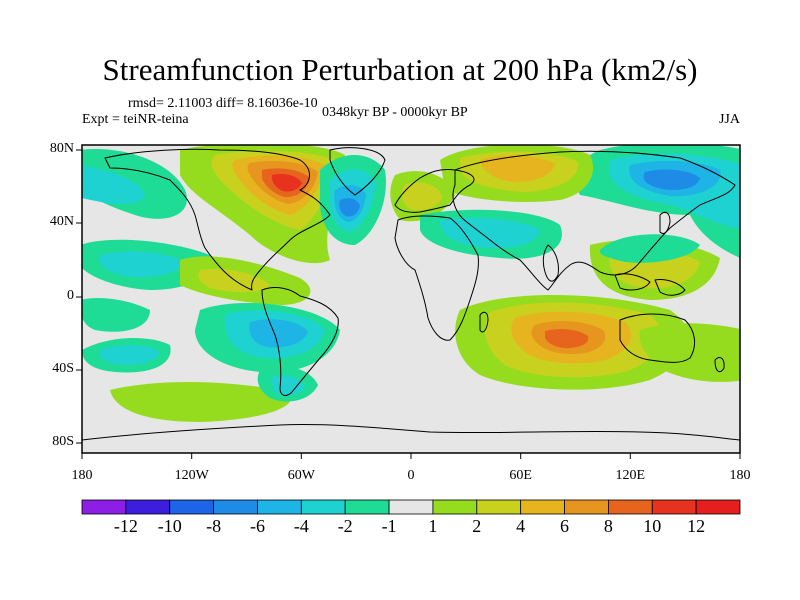  What do you see at coordinates (422, 196) in the screenshot?
I see `contour-europe-positive` at bounding box center [422, 196].